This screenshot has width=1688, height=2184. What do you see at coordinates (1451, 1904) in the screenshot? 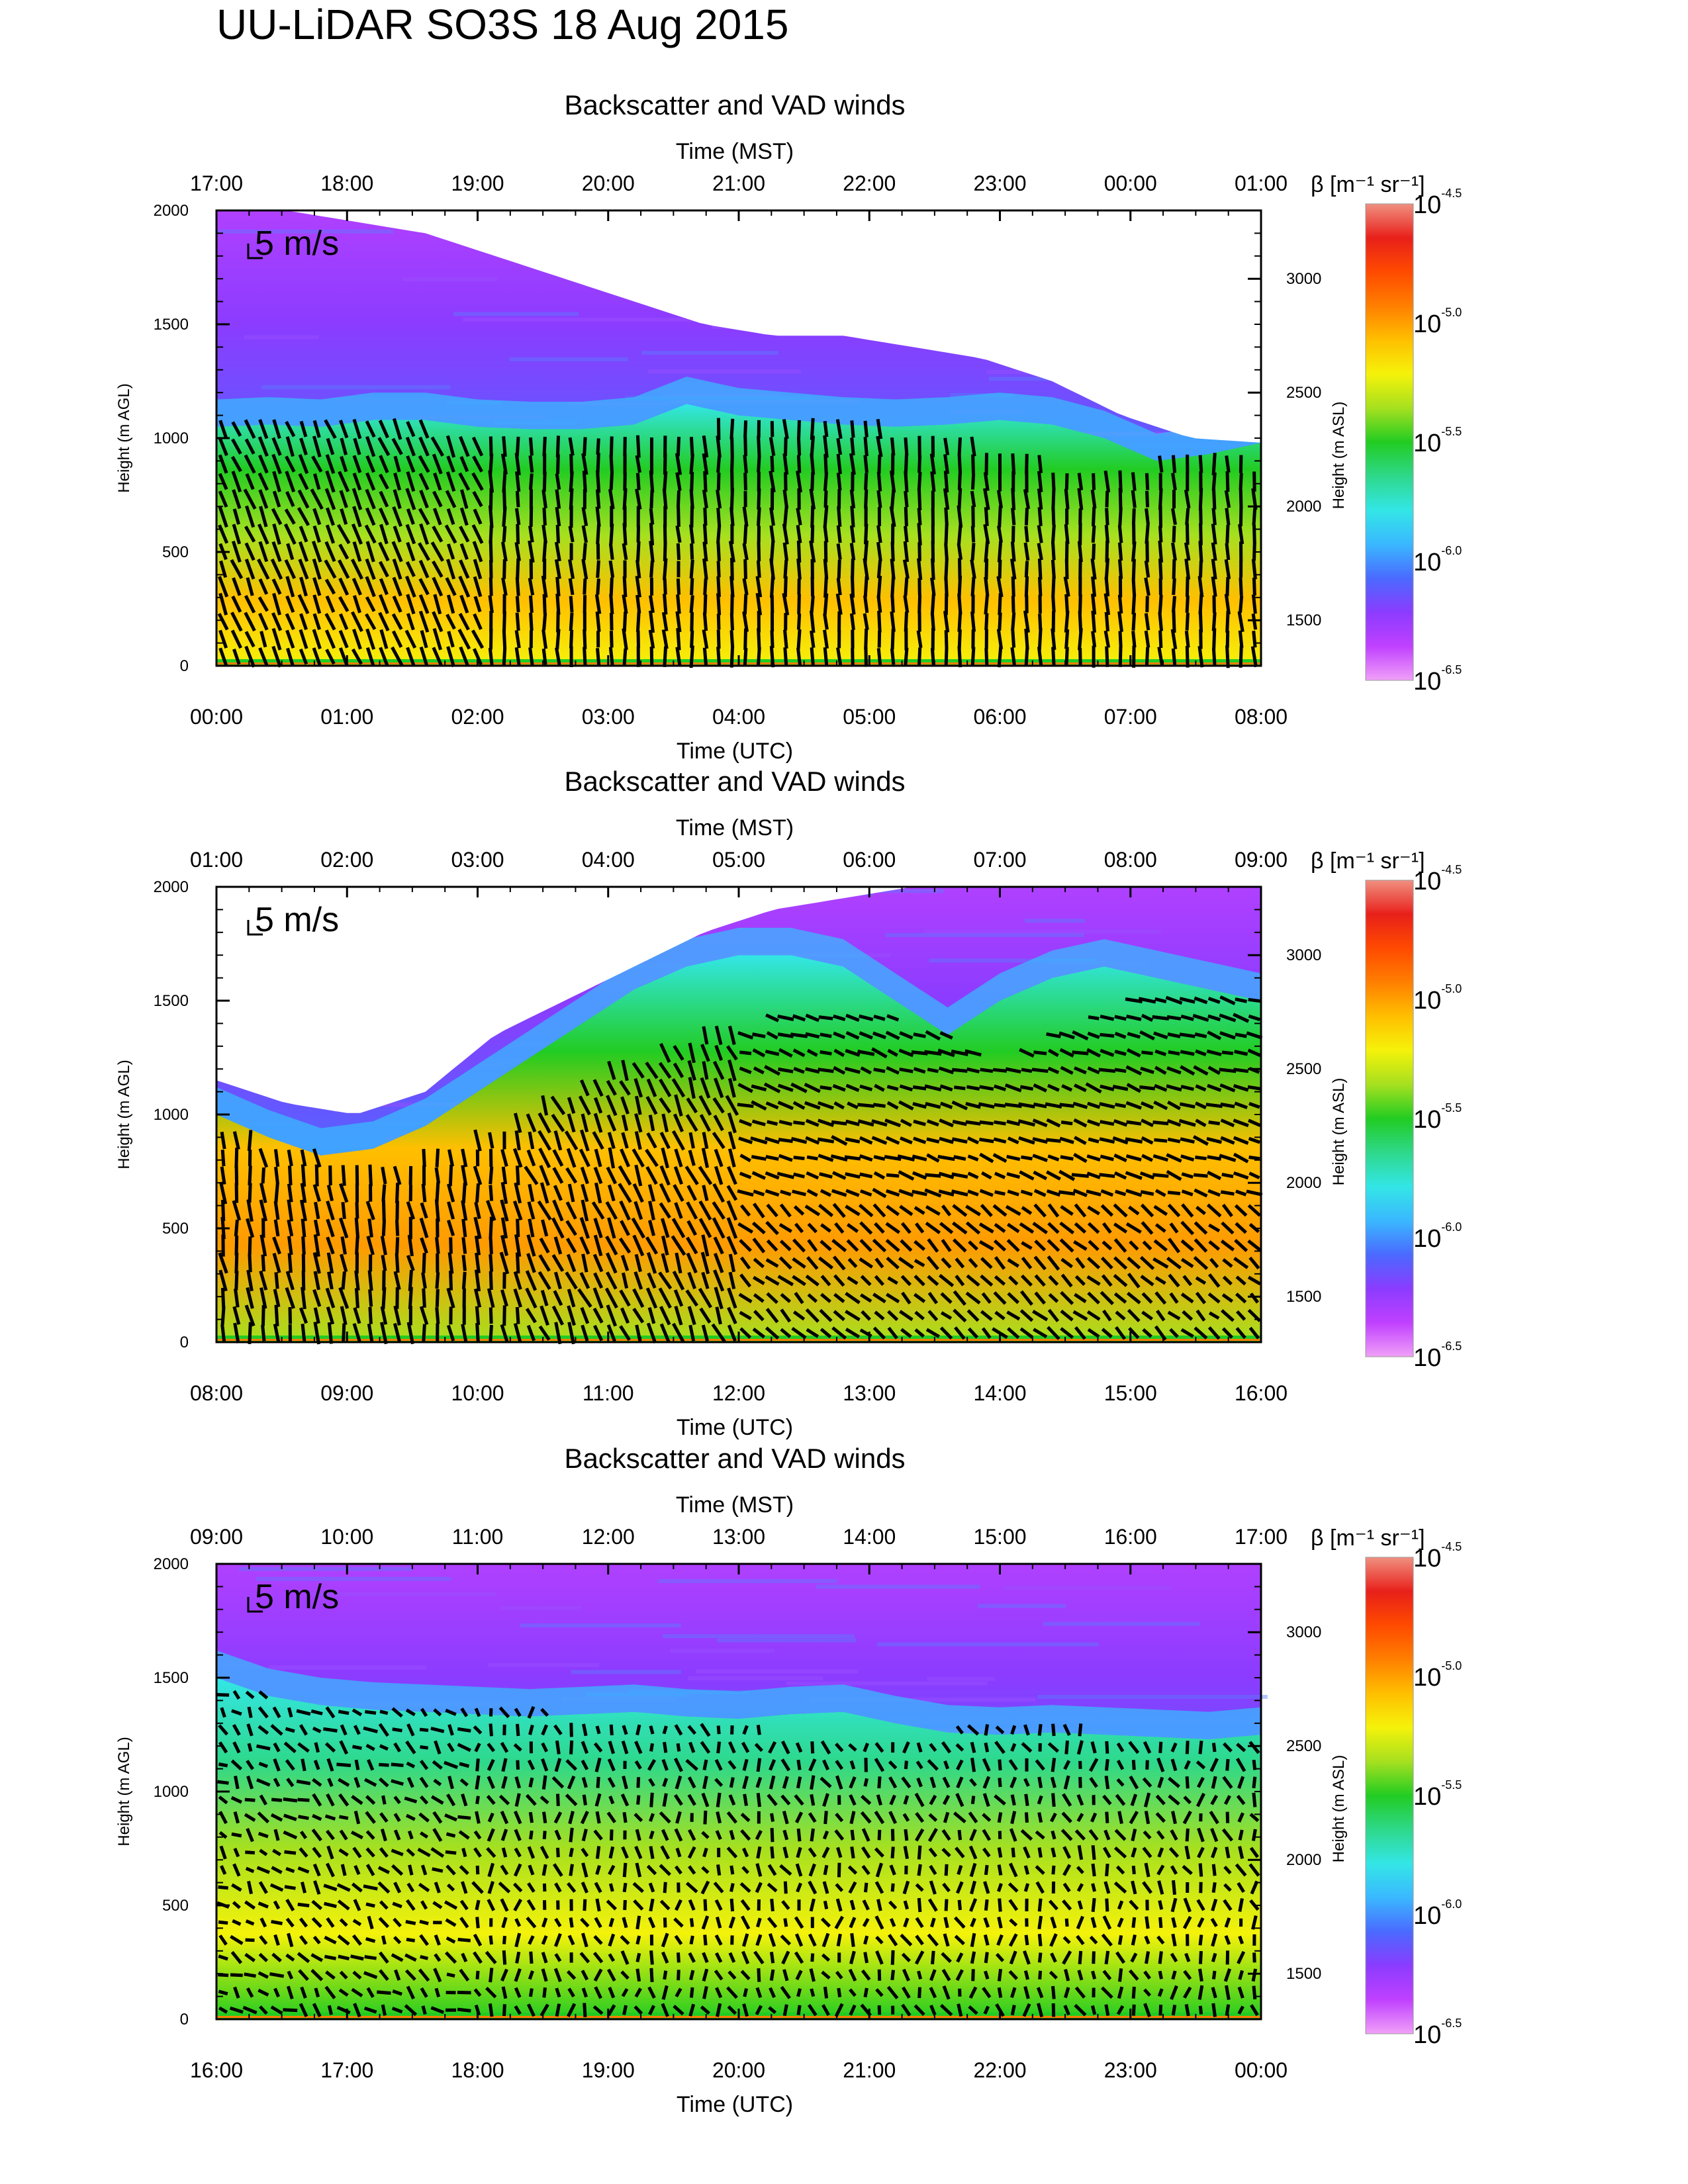
I see `colorbar-tick-exponent: -6.0` at bounding box center [1451, 1904].